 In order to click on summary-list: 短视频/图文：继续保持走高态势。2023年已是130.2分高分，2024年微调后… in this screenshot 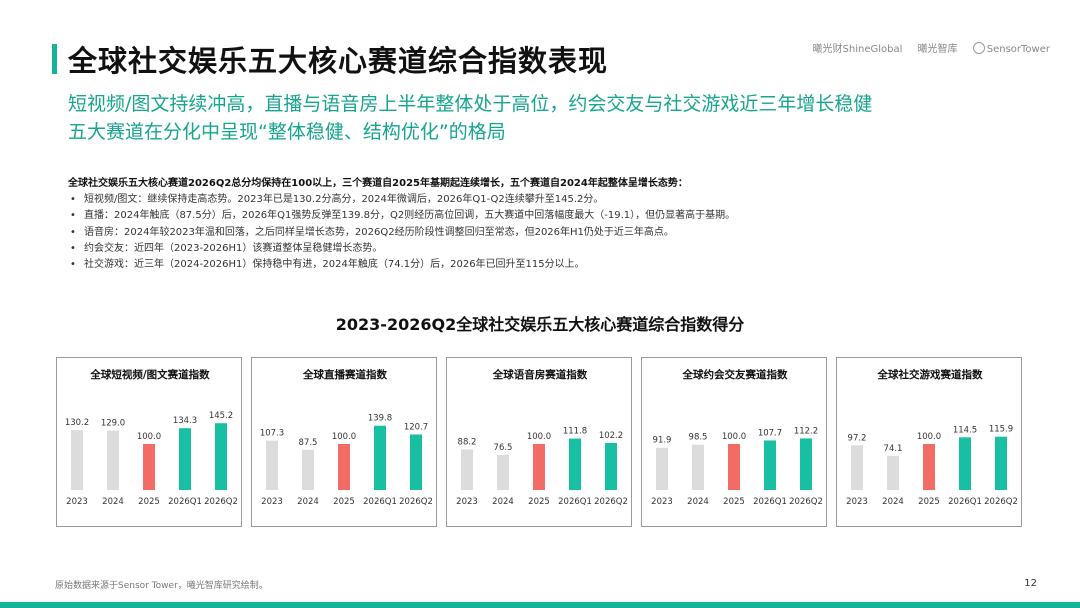, I will do `click(548, 232)`.